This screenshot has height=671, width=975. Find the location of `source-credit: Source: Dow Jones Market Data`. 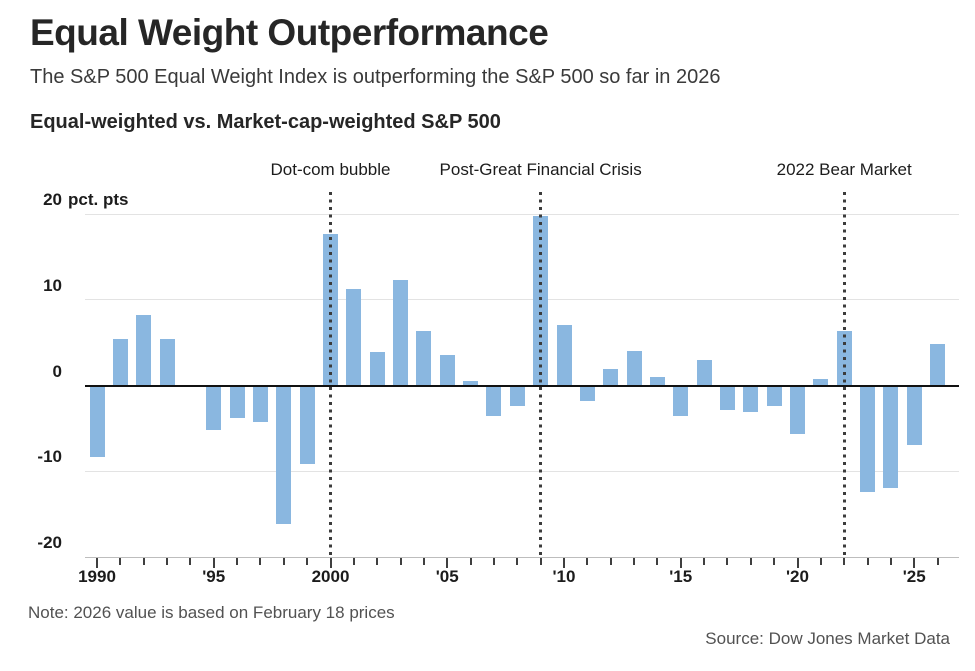

source-credit: Source: Dow Jones Market Data is located at coordinates (827, 638).